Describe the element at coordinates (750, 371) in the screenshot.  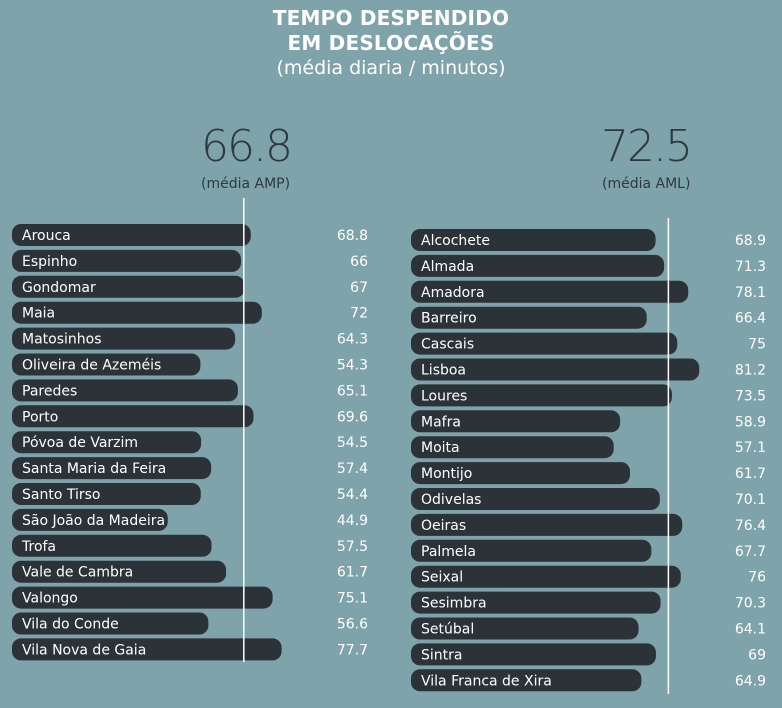
I see `aml-bar-value-label: 81.2` at that location.